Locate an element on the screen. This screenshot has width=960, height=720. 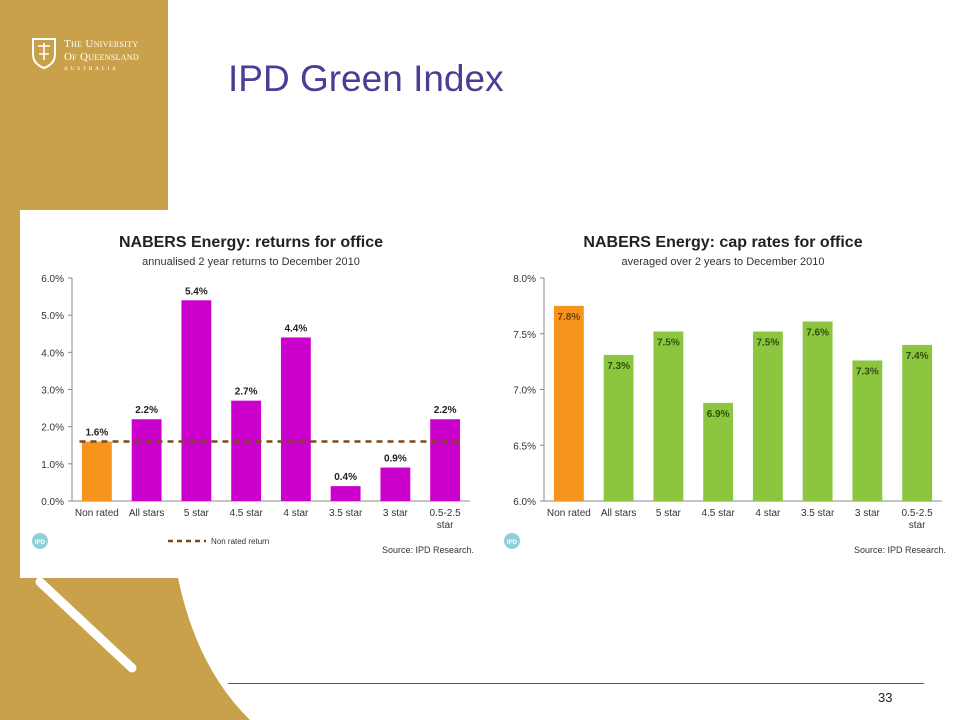
cap-rates-data-label: 7.8% is located at coordinates (568, 317).